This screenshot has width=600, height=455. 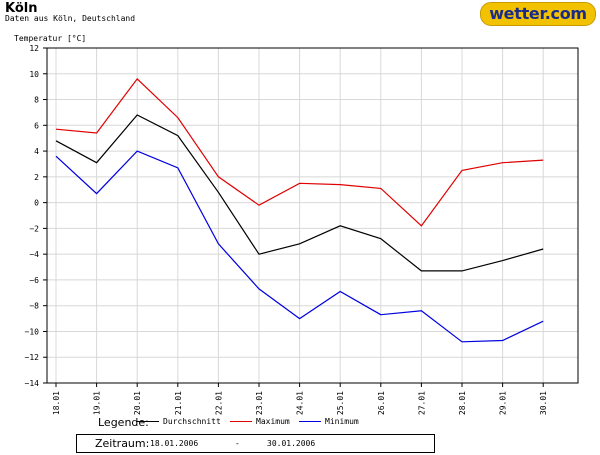 What do you see at coordinates (36, 203) in the screenshot?
I see `y-tick-label: 0` at bounding box center [36, 203].